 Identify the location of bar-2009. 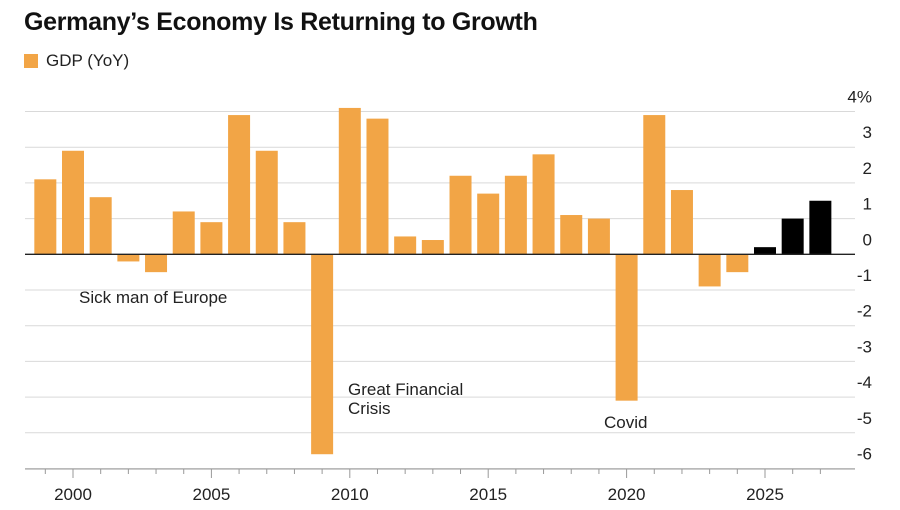
(322, 354).